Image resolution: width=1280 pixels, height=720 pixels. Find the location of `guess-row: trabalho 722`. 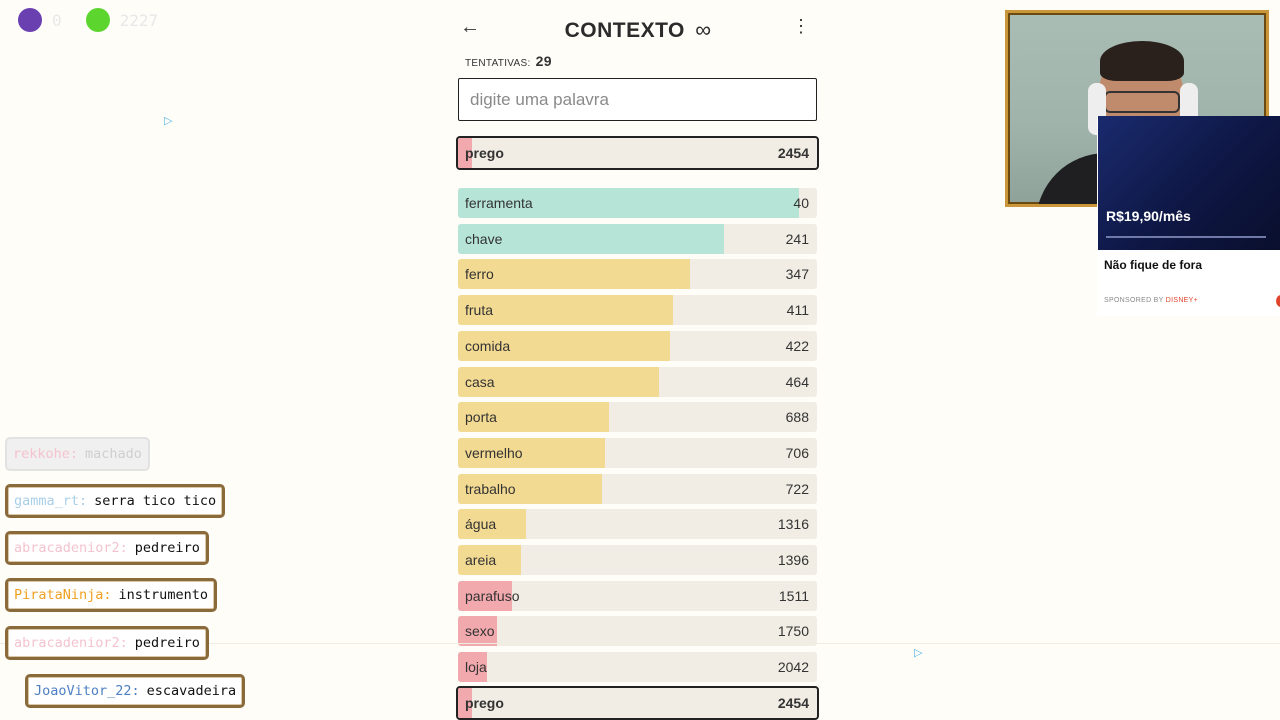

guess-row: trabalho 722 is located at coordinates (637, 488).